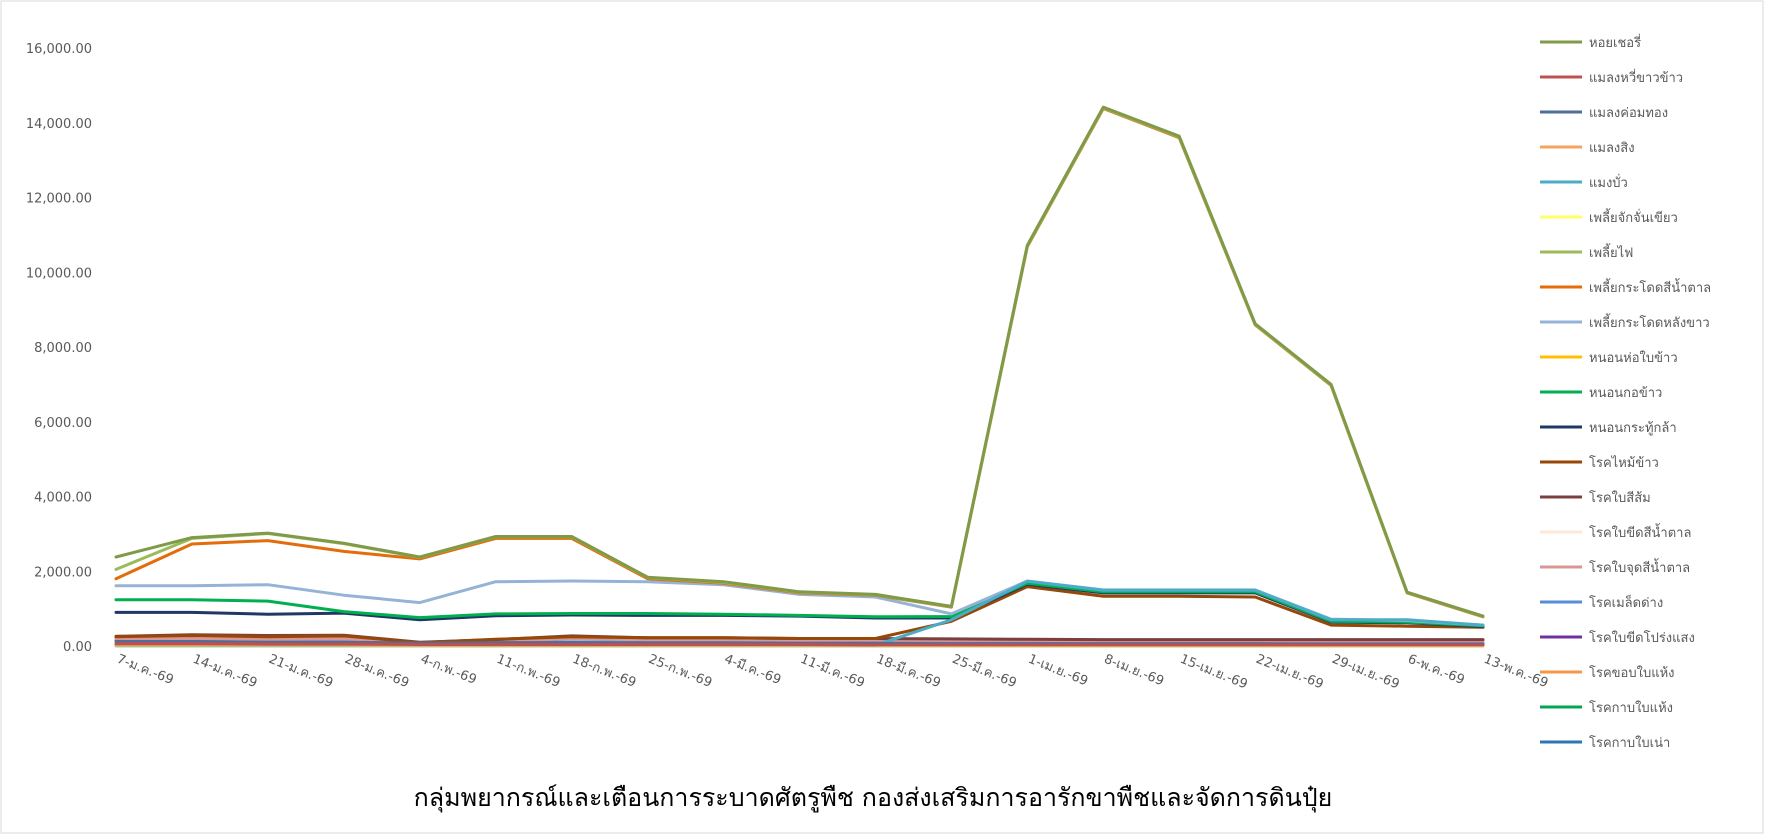 The height and width of the screenshot is (836, 1766). Describe the element at coordinates (59, 199) in the screenshot. I see `y-tick-label: 12,000.00` at that location.